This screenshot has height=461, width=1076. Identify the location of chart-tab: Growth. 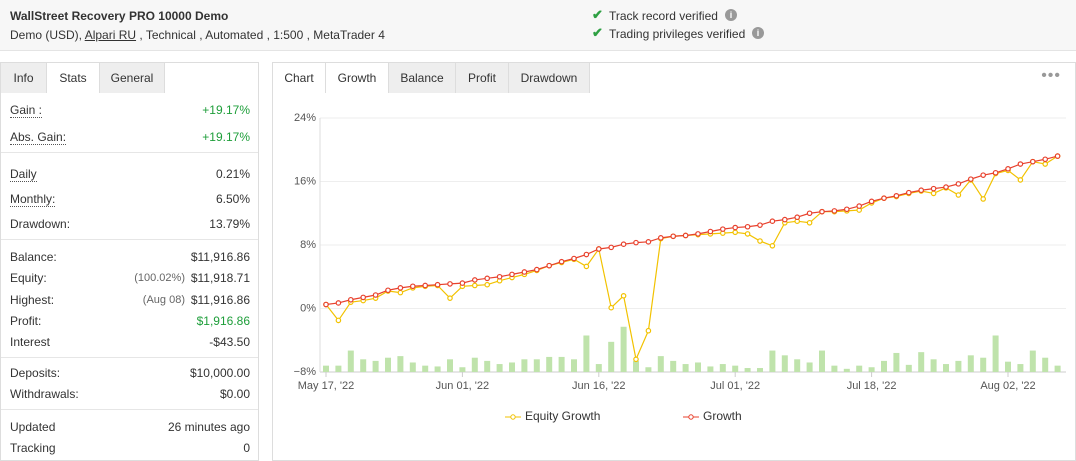
(357, 78).